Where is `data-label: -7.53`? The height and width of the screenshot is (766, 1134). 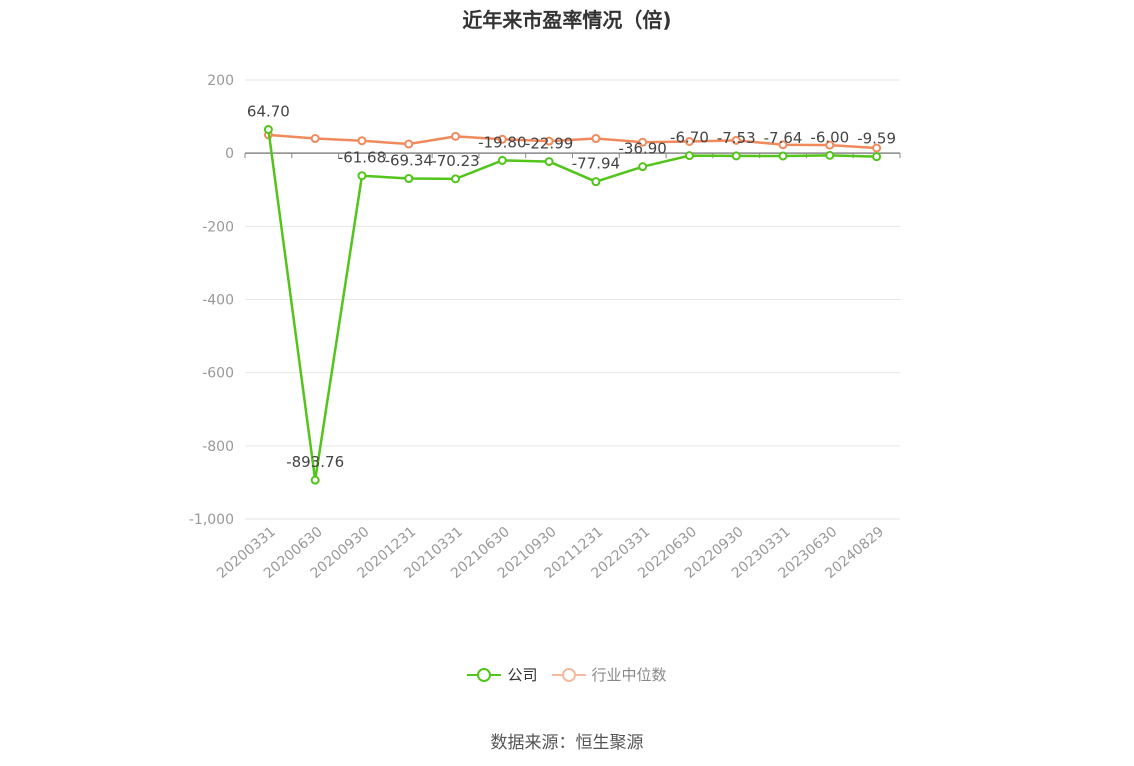 data-label: -7.53 is located at coordinates (736, 138).